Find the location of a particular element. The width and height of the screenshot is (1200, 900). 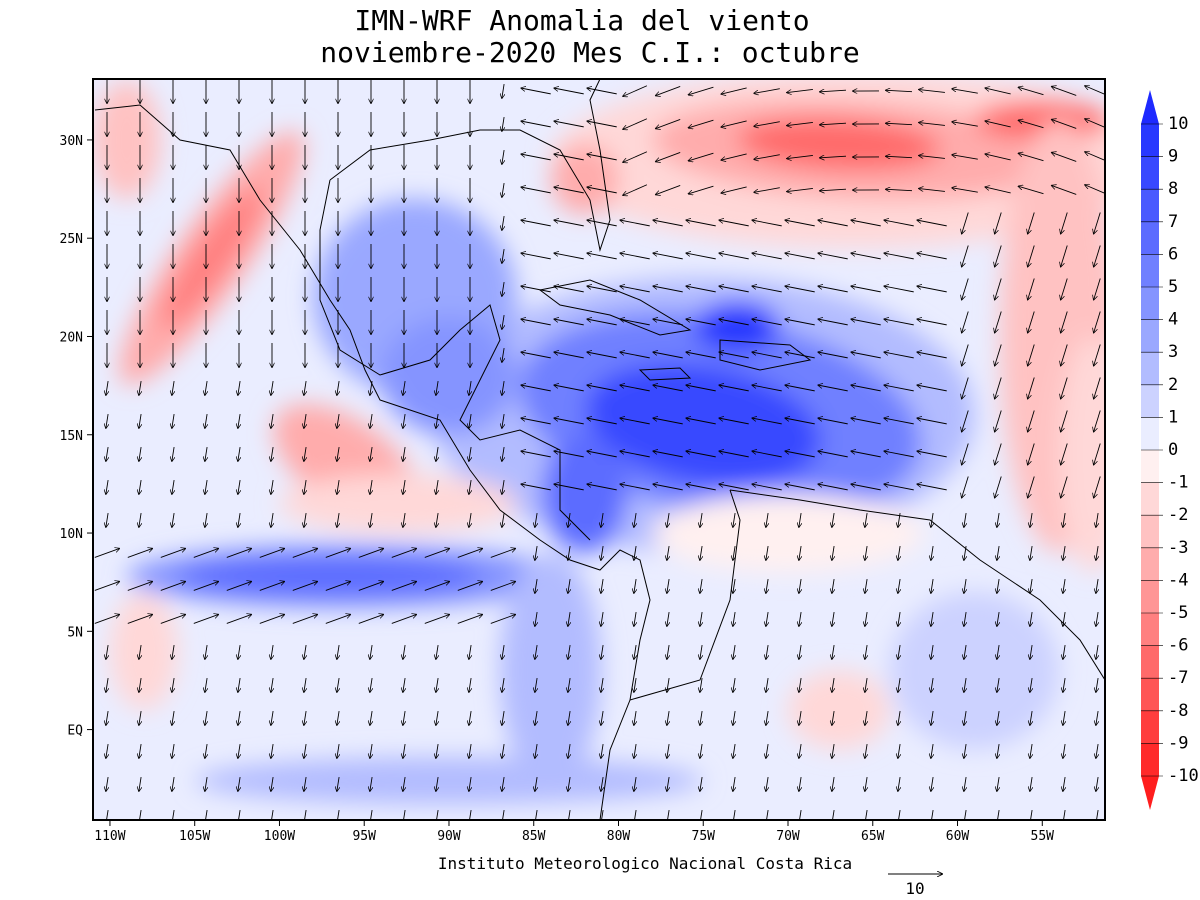

colorbar-label: -4 is located at coordinates (1178, 580).